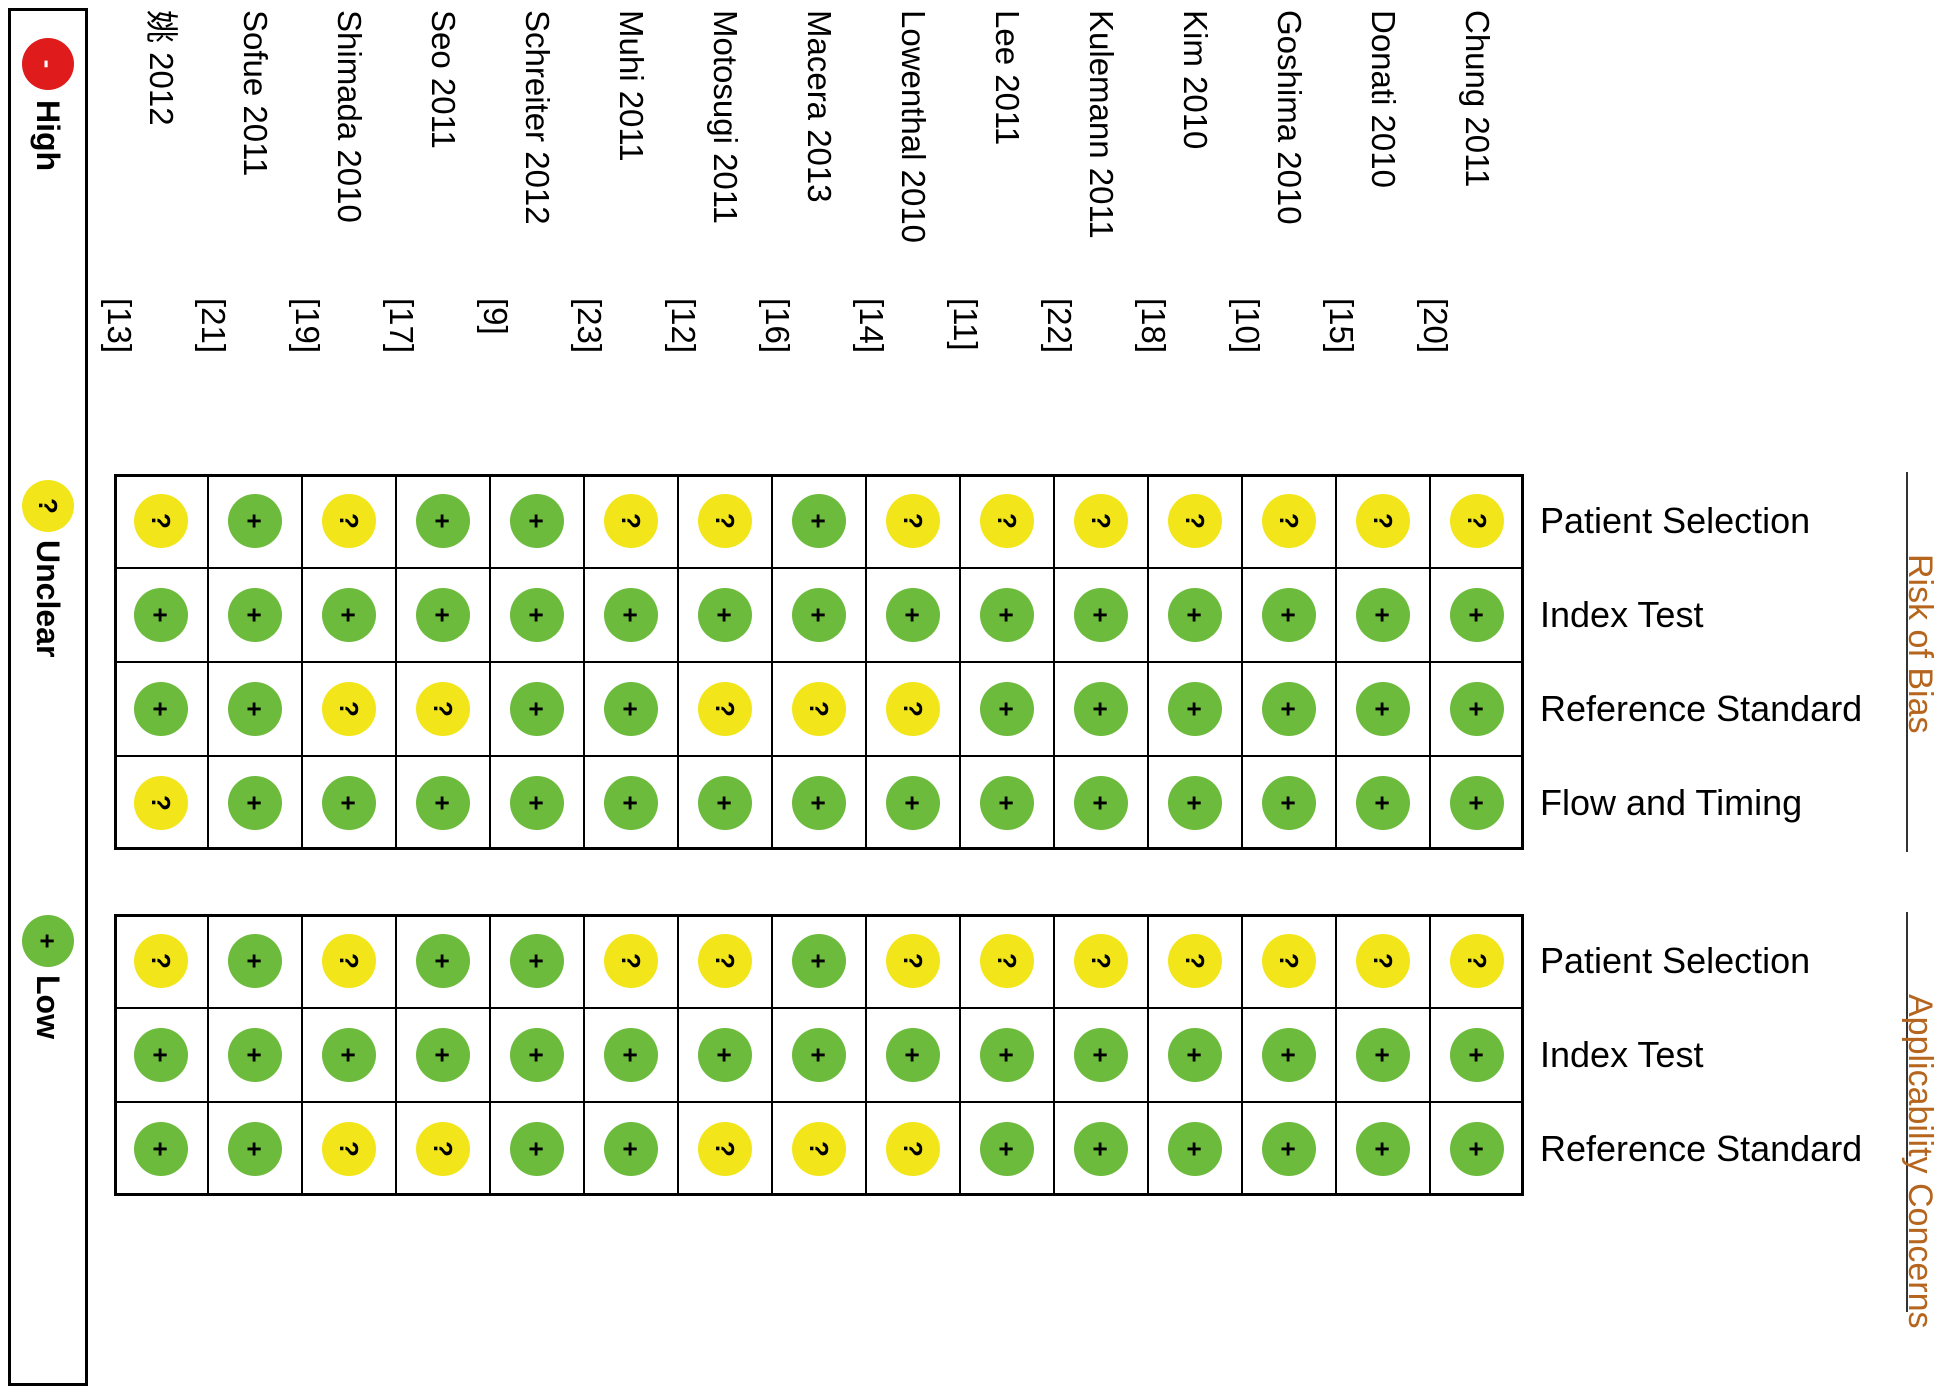  Describe the element at coordinates (1477, 99) in the screenshot. I see `study-name: Chung 2011` at that location.